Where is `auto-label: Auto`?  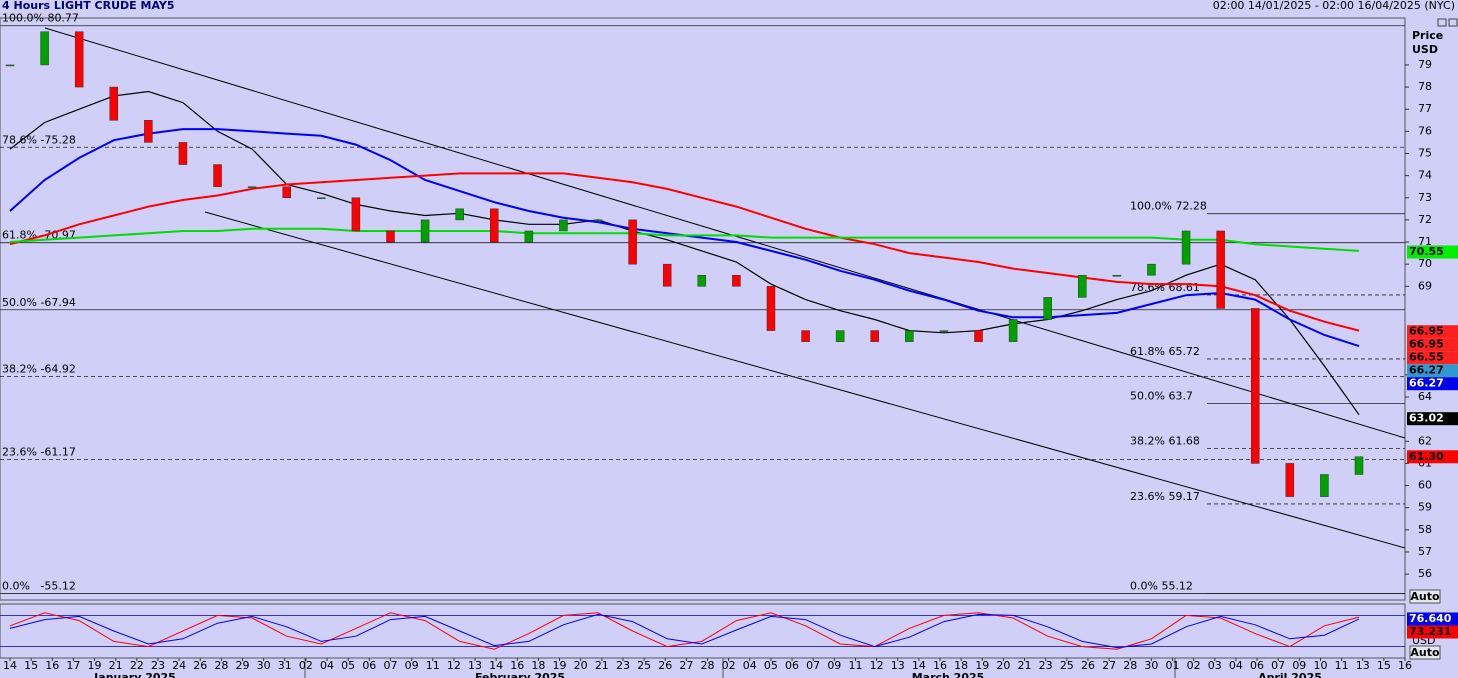
auto-label: Auto is located at coordinates (1425, 596).